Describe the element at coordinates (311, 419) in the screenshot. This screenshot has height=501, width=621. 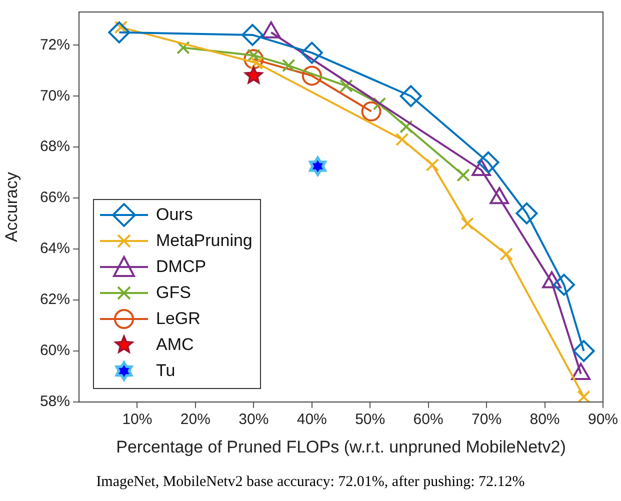
I see `x-tick-label: 40%` at that location.